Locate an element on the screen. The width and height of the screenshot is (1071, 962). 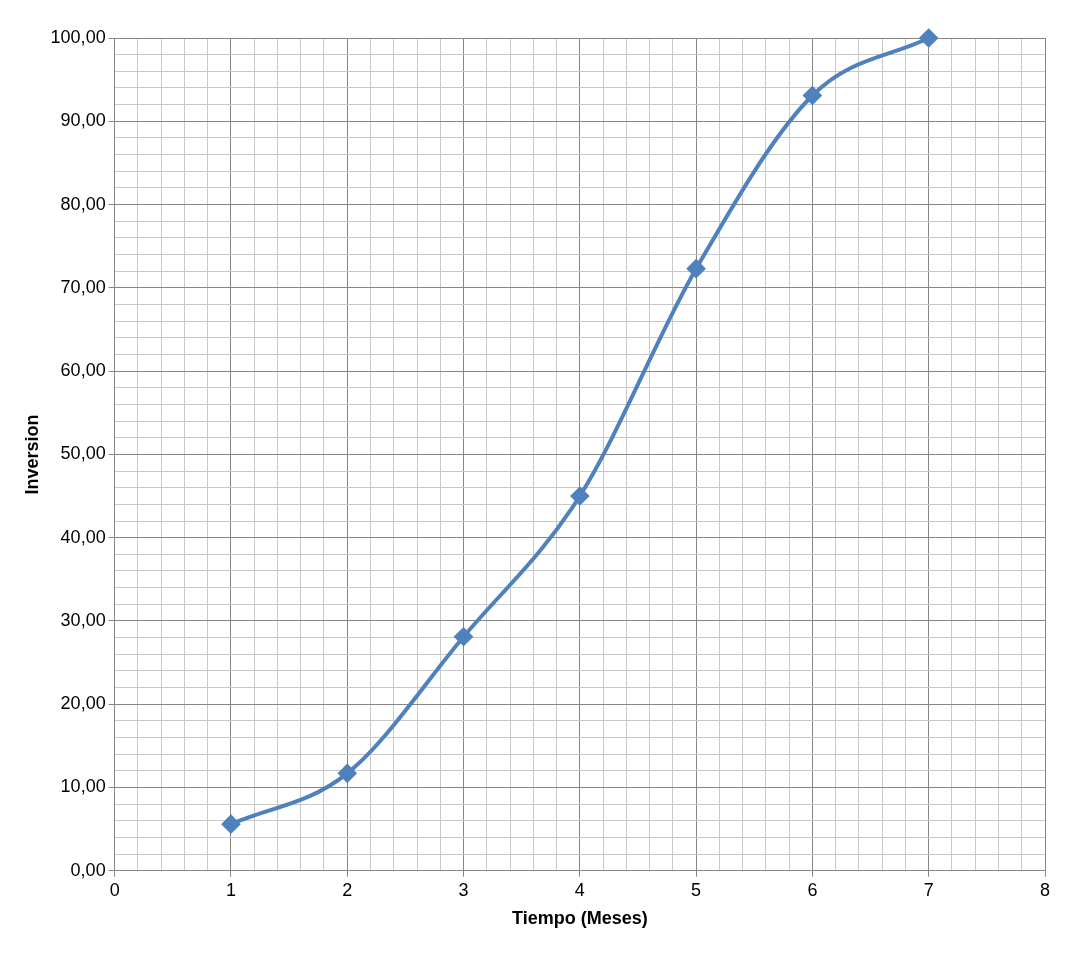
x-tick-label: 6 is located at coordinates (812, 889).